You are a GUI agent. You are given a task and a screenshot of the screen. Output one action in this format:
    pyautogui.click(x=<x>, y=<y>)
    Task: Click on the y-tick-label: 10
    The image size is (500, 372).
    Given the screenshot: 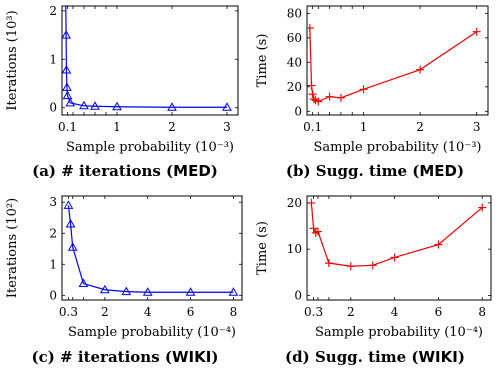 What is the action you would take?
    pyautogui.click(x=294, y=249)
    